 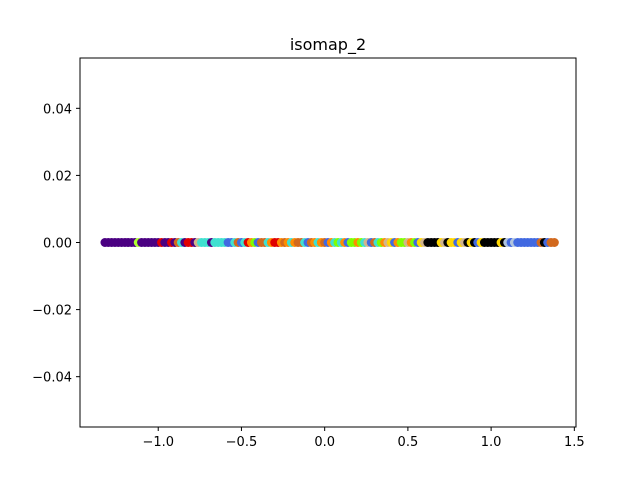 What do you see at coordinates (554, 242) in the screenshot?
I see `scatter-point` at bounding box center [554, 242].